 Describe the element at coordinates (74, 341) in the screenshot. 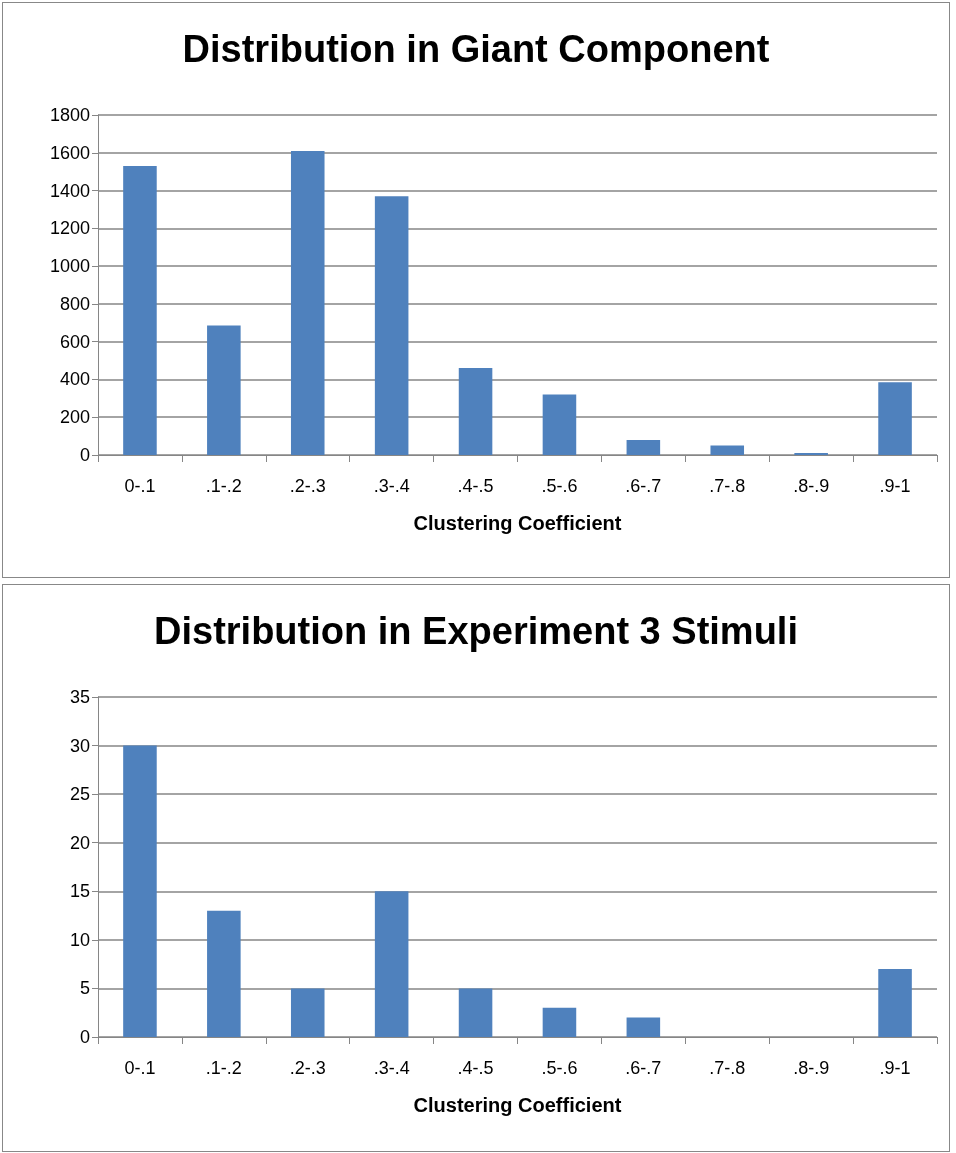

I see `y-tick-label: 600` at that location.